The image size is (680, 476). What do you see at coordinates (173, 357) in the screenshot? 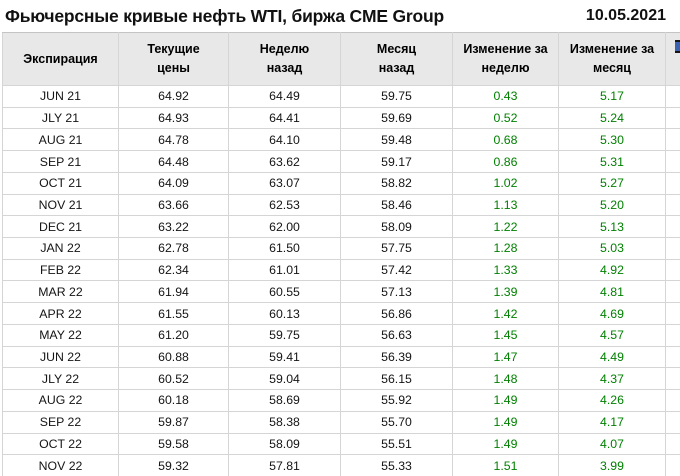
I see `current-price-cell: 60.88` at bounding box center [173, 357].